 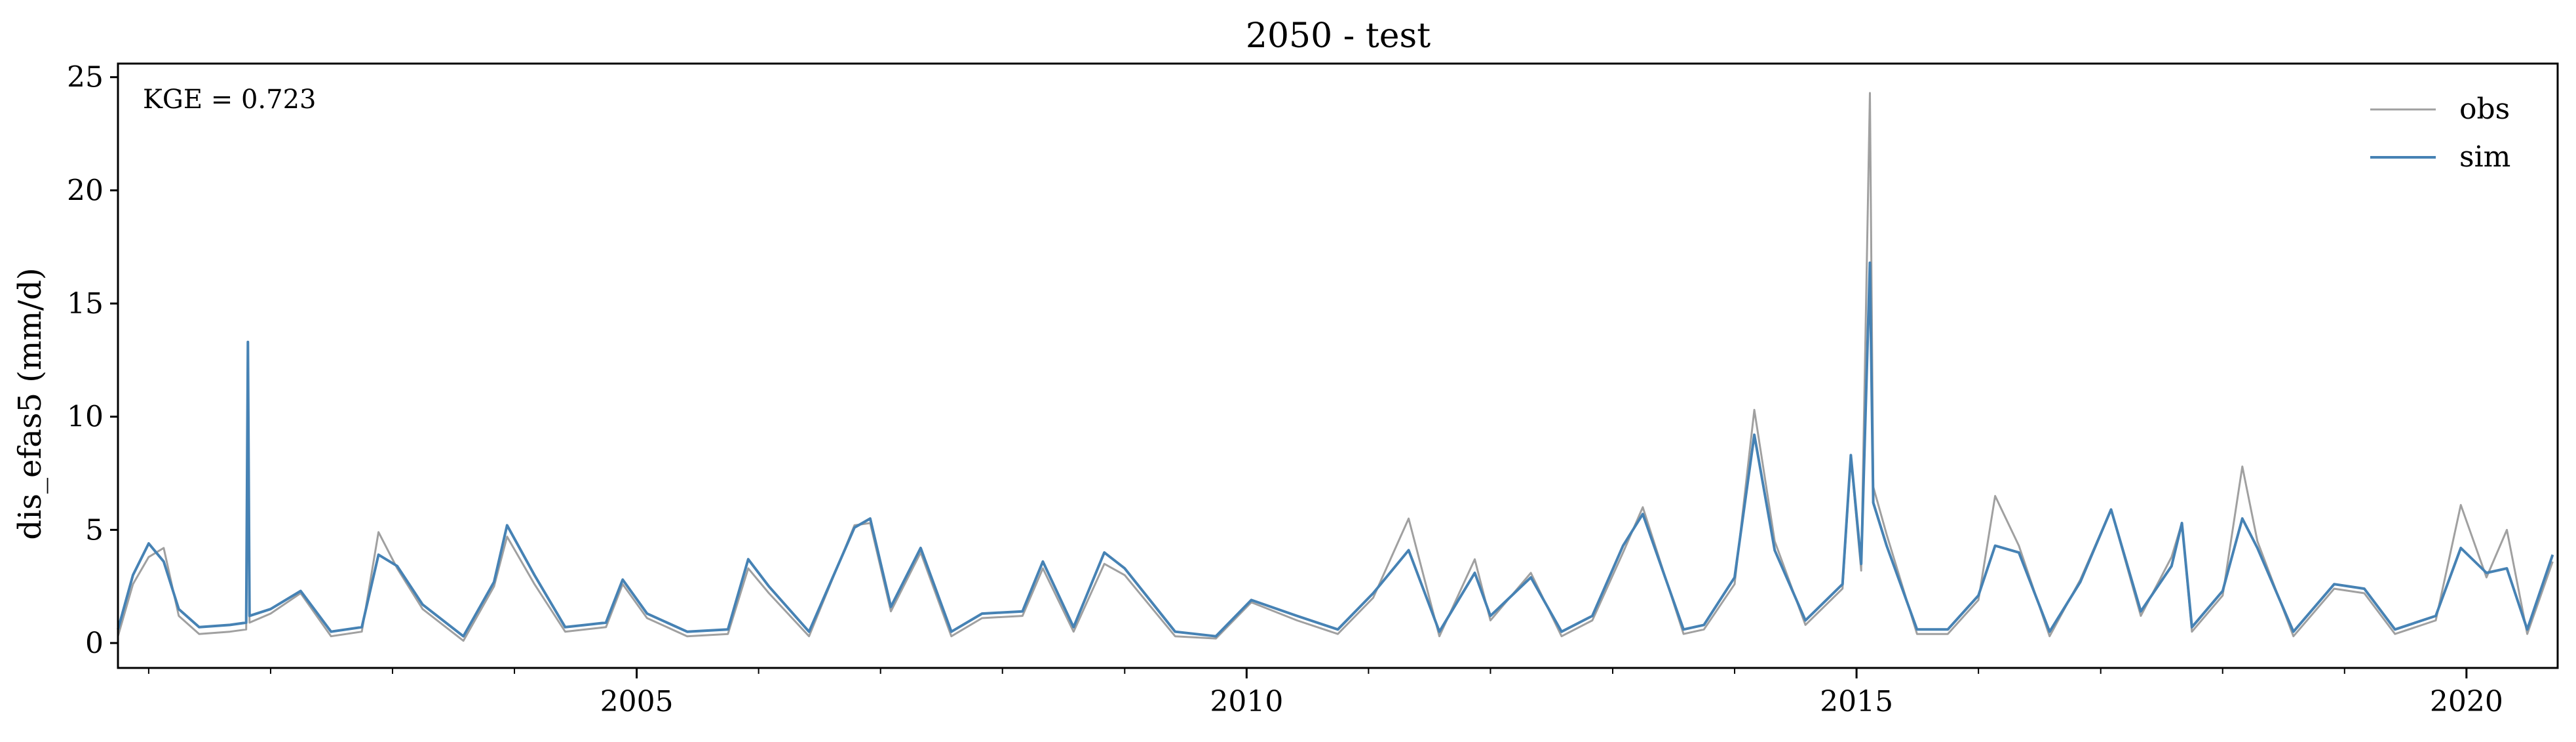 What do you see at coordinates (637, 701) in the screenshot?
I see `x-tick-label: 2005` at bounding box center [637, 701].